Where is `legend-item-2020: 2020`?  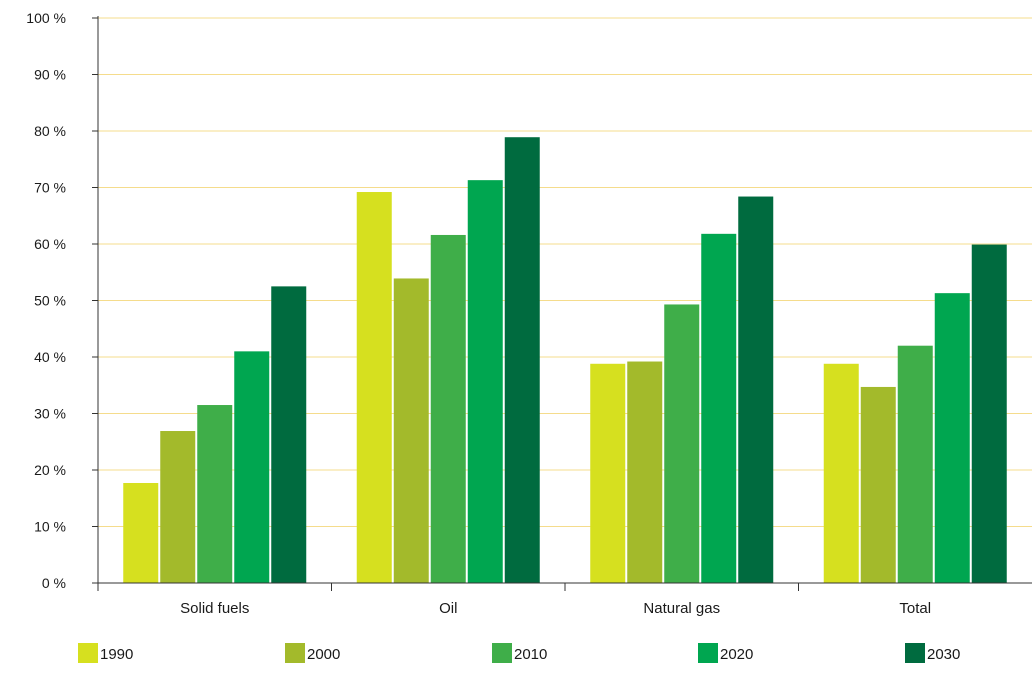 legend-item-2020: 2020 is located at coordinates (725, 653).